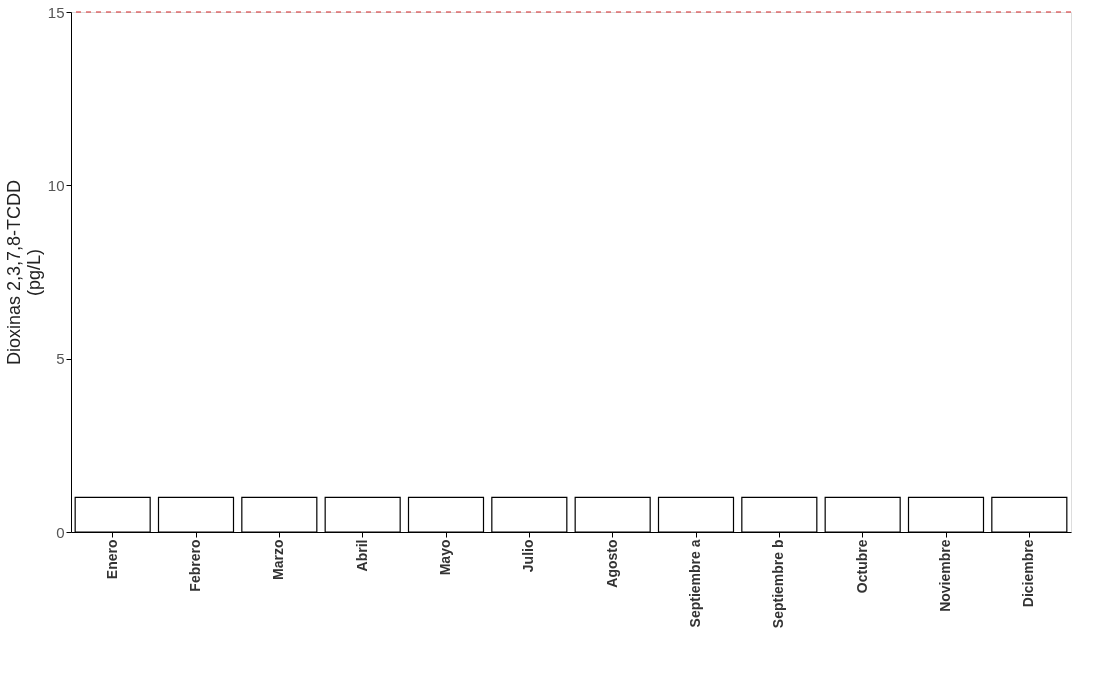 The height and width of the screenshot is (675, 1110). What do you see at coordinates (56, 12) in the screenshot?
I see `y-tick-label: 15` at bounding box center [56, 12].